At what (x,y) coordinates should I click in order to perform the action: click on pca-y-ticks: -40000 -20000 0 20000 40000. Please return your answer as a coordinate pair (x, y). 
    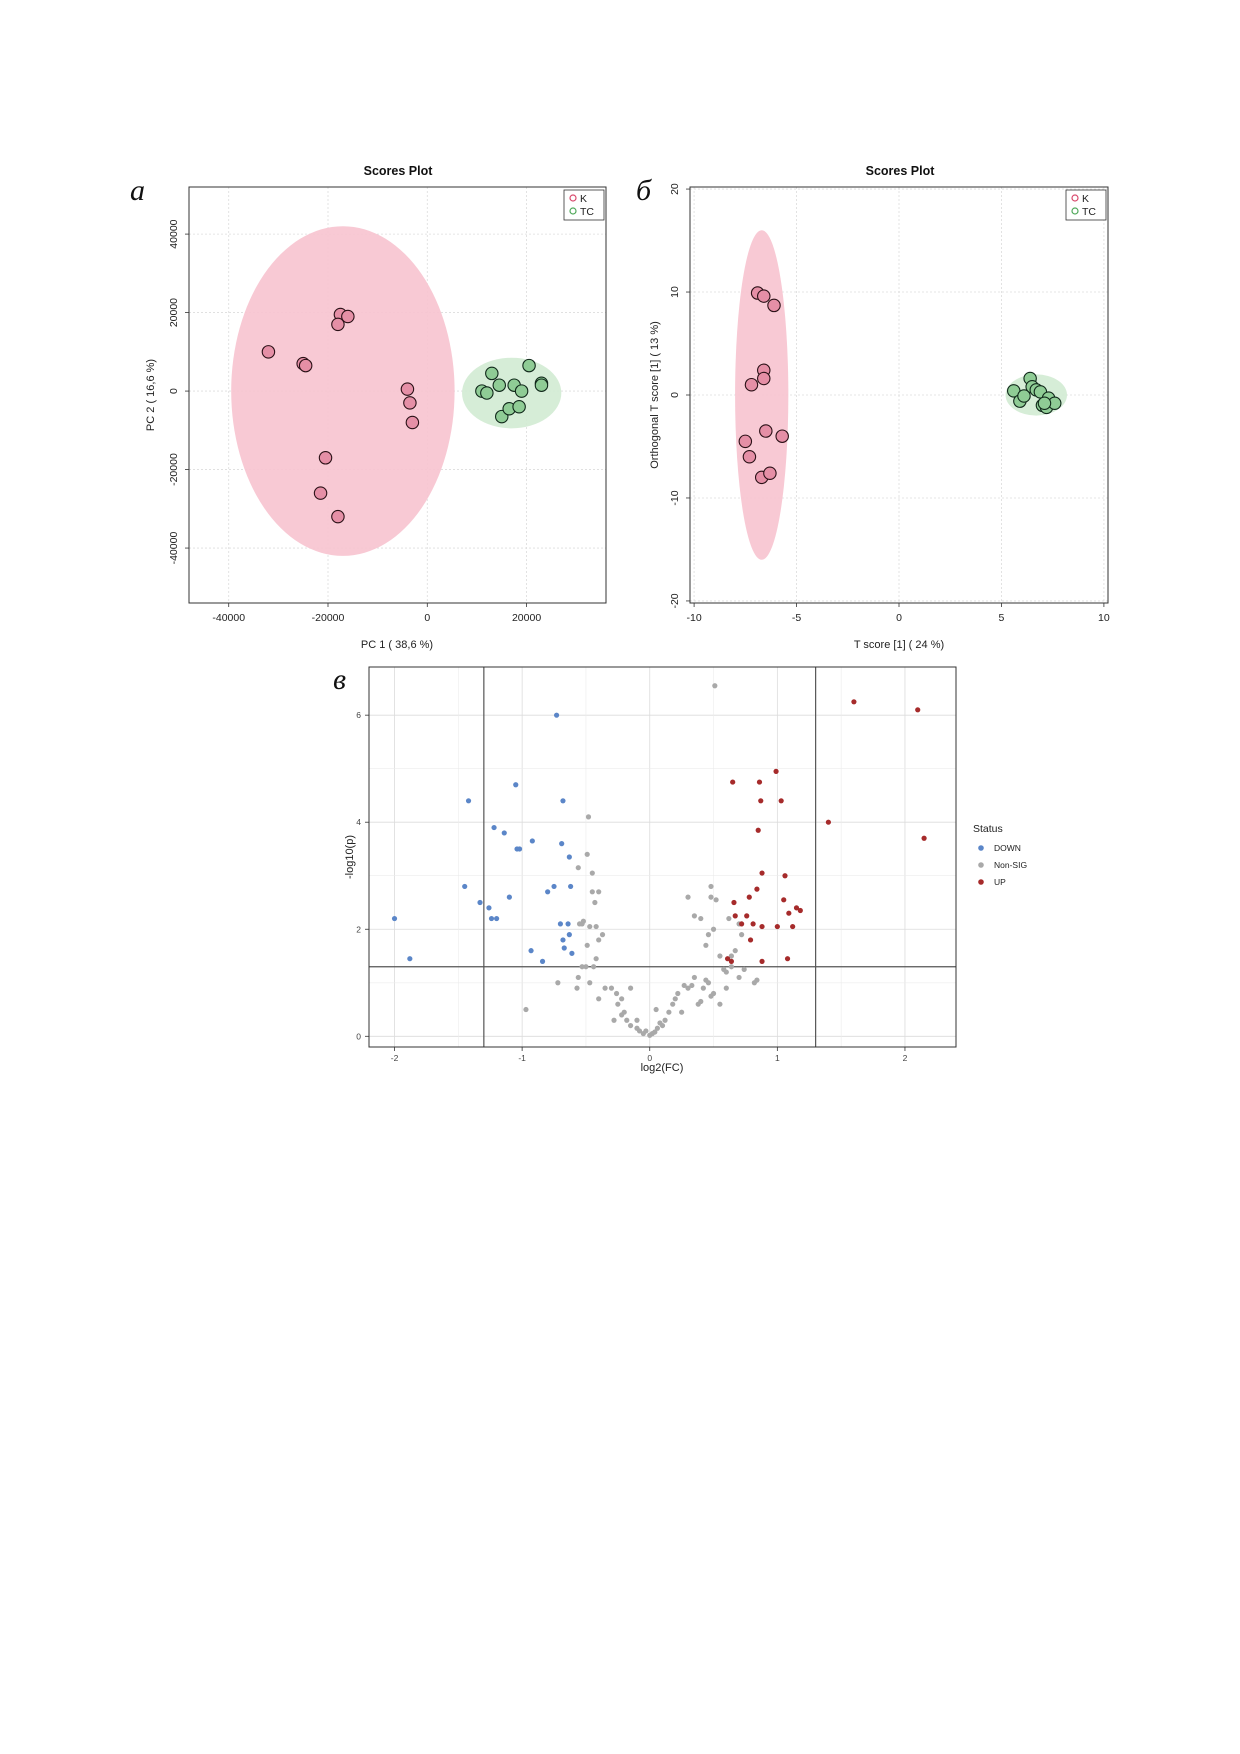
    Looking at the image, I should click on (178, 391).